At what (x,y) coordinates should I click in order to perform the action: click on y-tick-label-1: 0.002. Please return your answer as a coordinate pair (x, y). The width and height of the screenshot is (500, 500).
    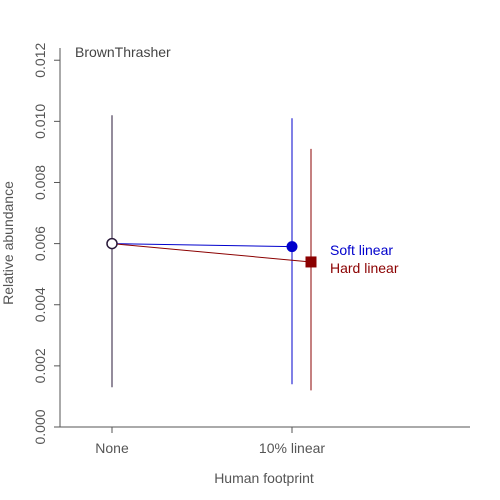
    Looking at the image, I should click on (40, 365).